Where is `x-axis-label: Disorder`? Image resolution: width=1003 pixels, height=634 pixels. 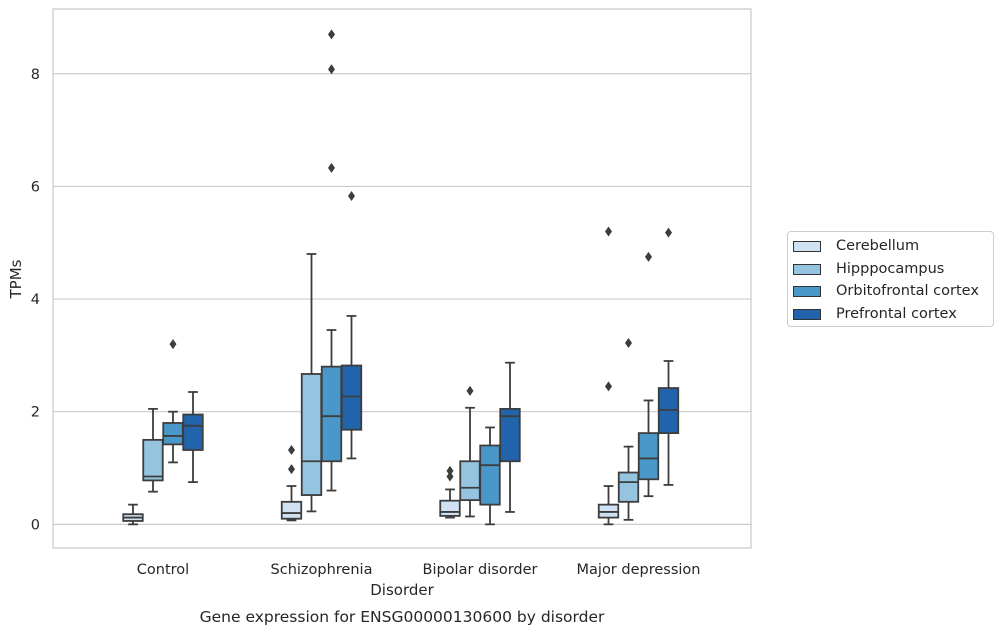
x-axis-label: Disorder is located at coordinates (402, 590).